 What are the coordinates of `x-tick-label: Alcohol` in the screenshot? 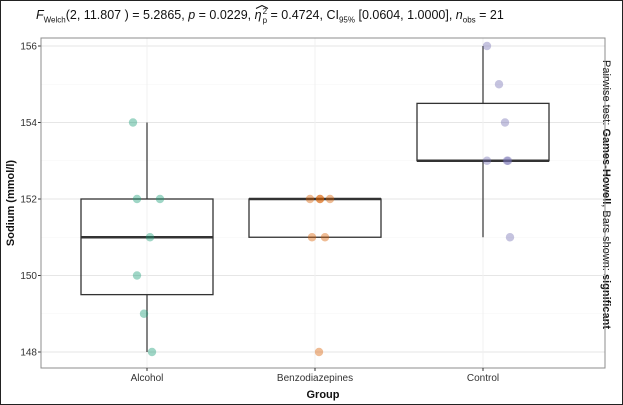 It's located at (147, 378).